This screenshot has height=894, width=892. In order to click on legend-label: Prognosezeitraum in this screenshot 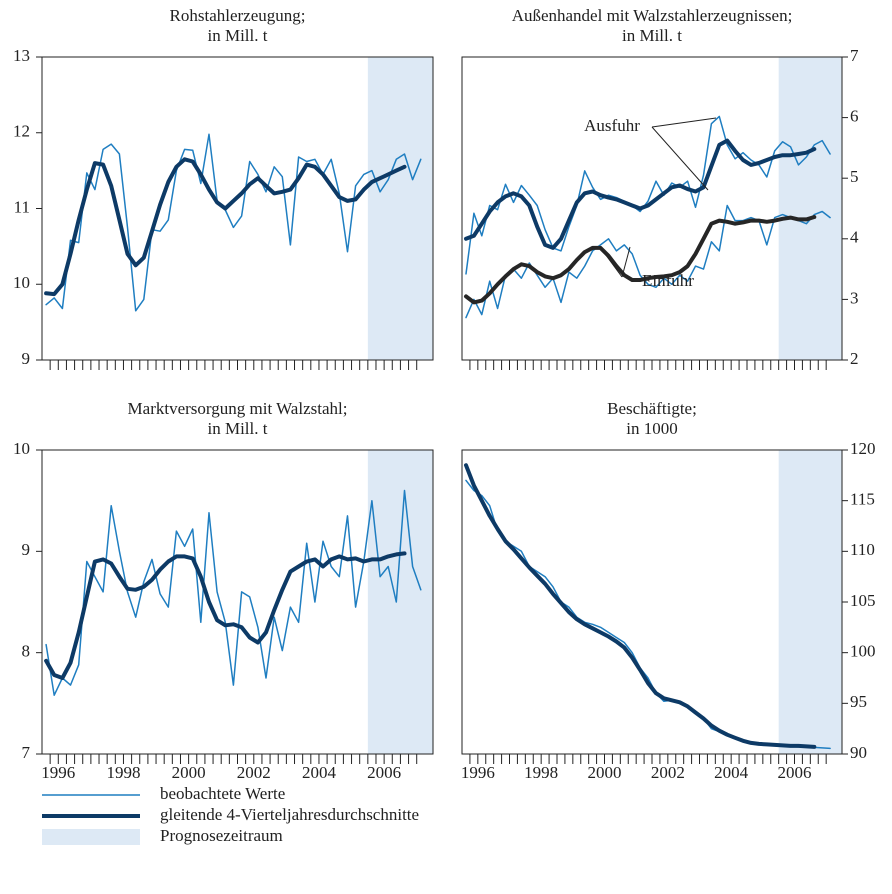, I will do `click(221, 835)`.